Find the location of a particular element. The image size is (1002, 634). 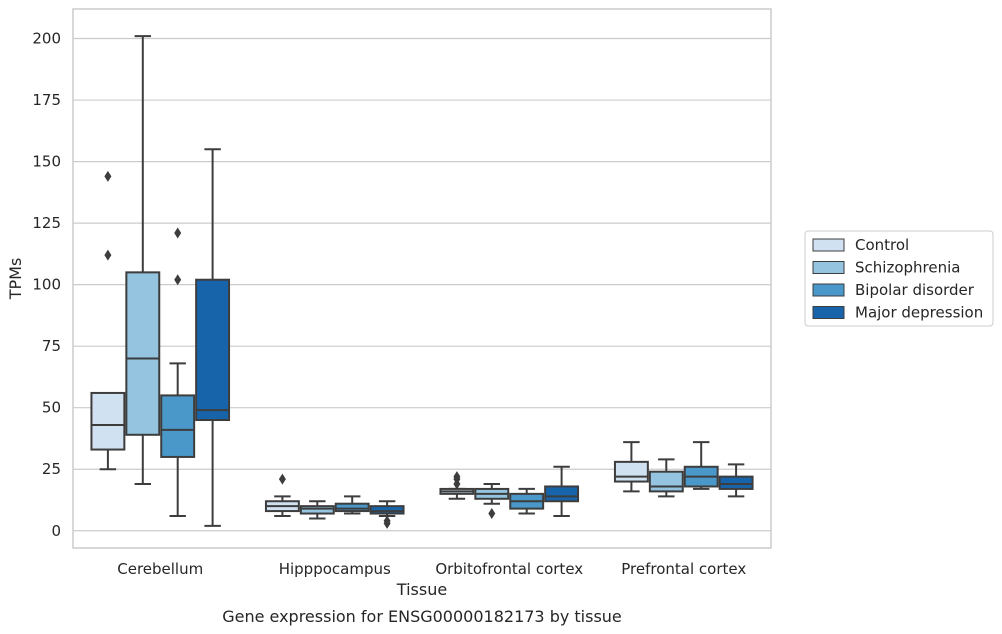

legend-frame is located at coordinates (899, 278).